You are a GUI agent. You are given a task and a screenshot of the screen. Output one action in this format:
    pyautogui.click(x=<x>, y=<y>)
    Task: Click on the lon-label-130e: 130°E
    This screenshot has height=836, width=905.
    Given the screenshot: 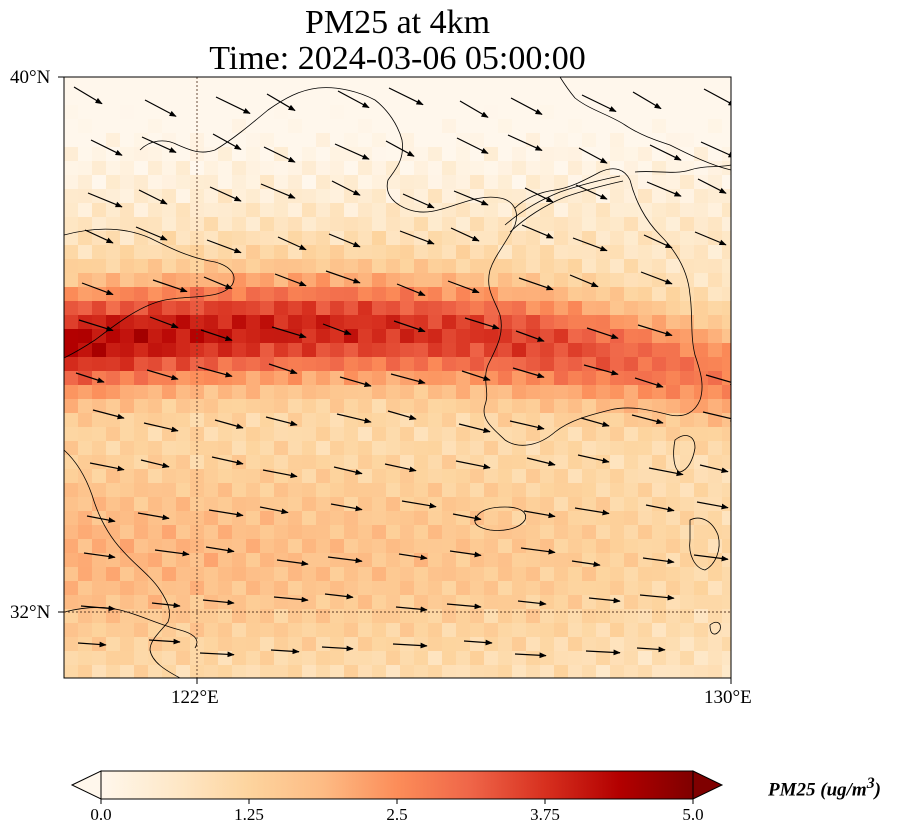 What is the action you would take?
    pyautogui.click(x=728, y=697)
    